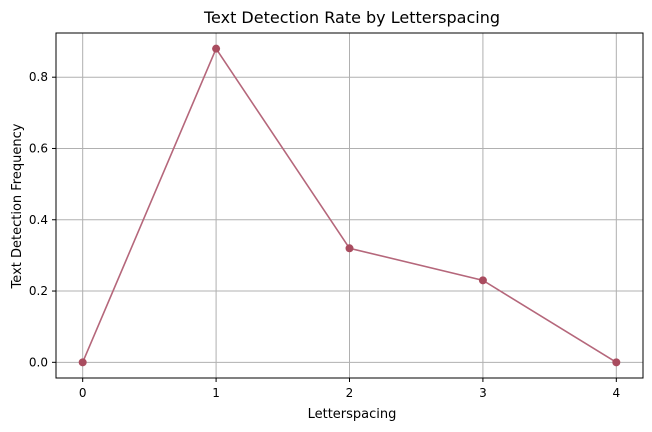 This screenshot has width=652, height=432. What do you see at coordinates (38, 291) in the screenshot?
I see `y-tick-label: 0.2` at bounding box center [38, 291].